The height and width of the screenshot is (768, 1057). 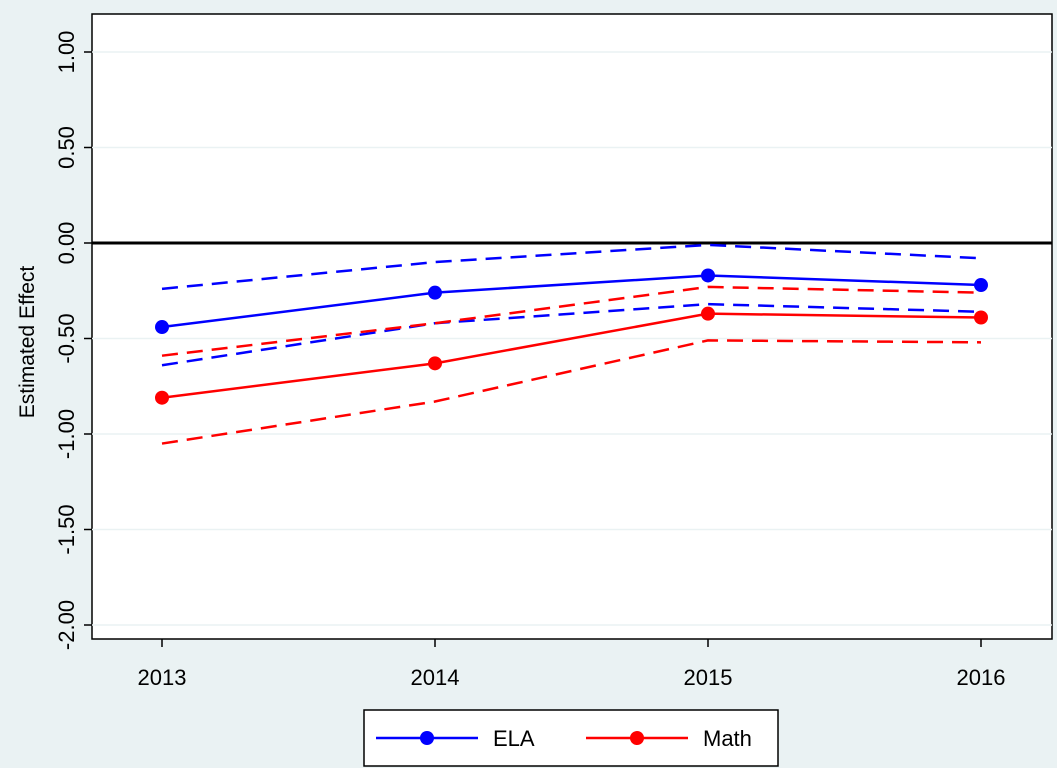 I want to click on legend-label-math: Math, so click(x=727, y=738).